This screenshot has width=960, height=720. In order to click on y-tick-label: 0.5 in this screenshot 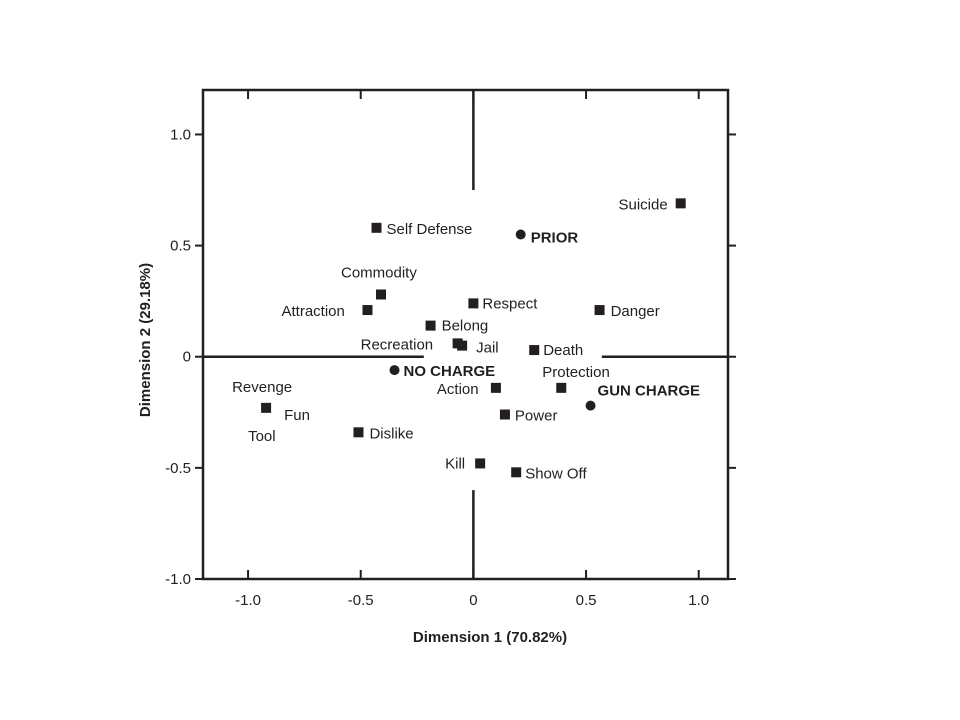, I will do `click(180, 246)`.